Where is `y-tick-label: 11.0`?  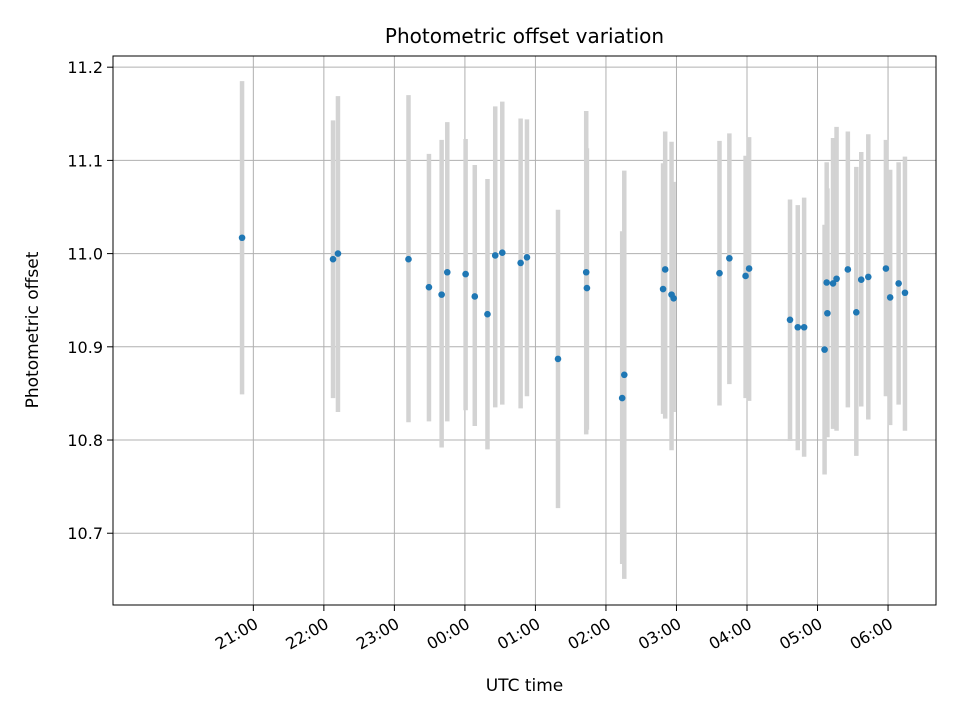 y-tick-label: 11.0 is located at coordinates (85, 254).